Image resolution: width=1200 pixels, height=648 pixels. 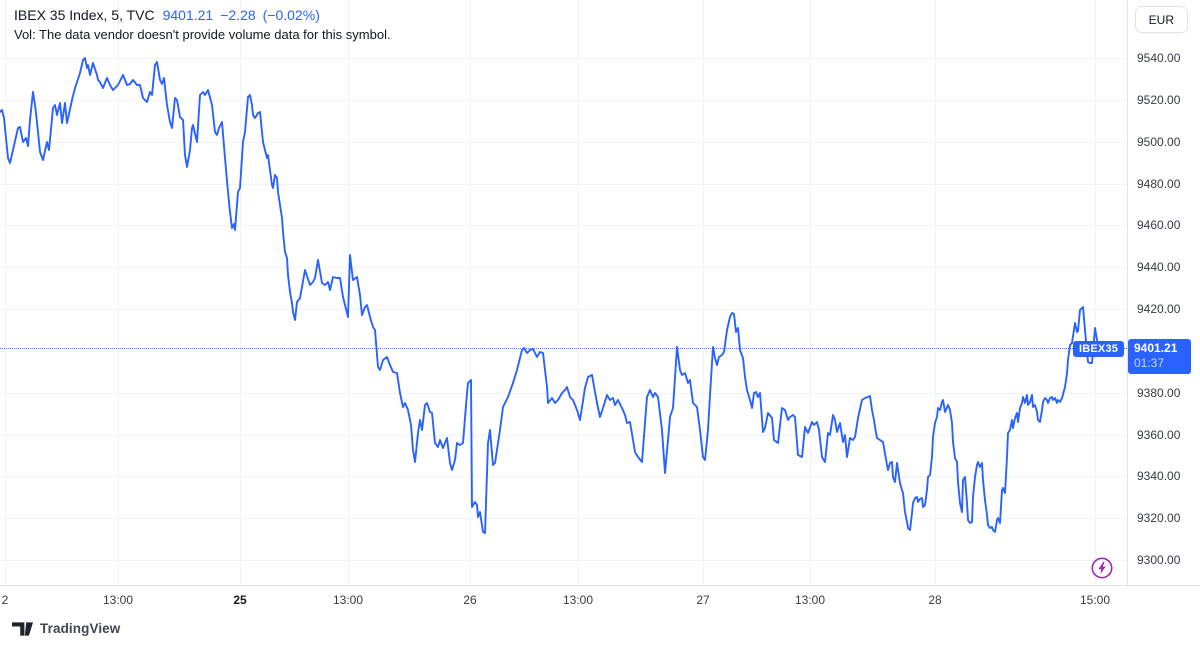 What do you see at coordinates (240, 599) in the screenshot?
I see `time-axis-label: 25` at bounding box center [240, 599].